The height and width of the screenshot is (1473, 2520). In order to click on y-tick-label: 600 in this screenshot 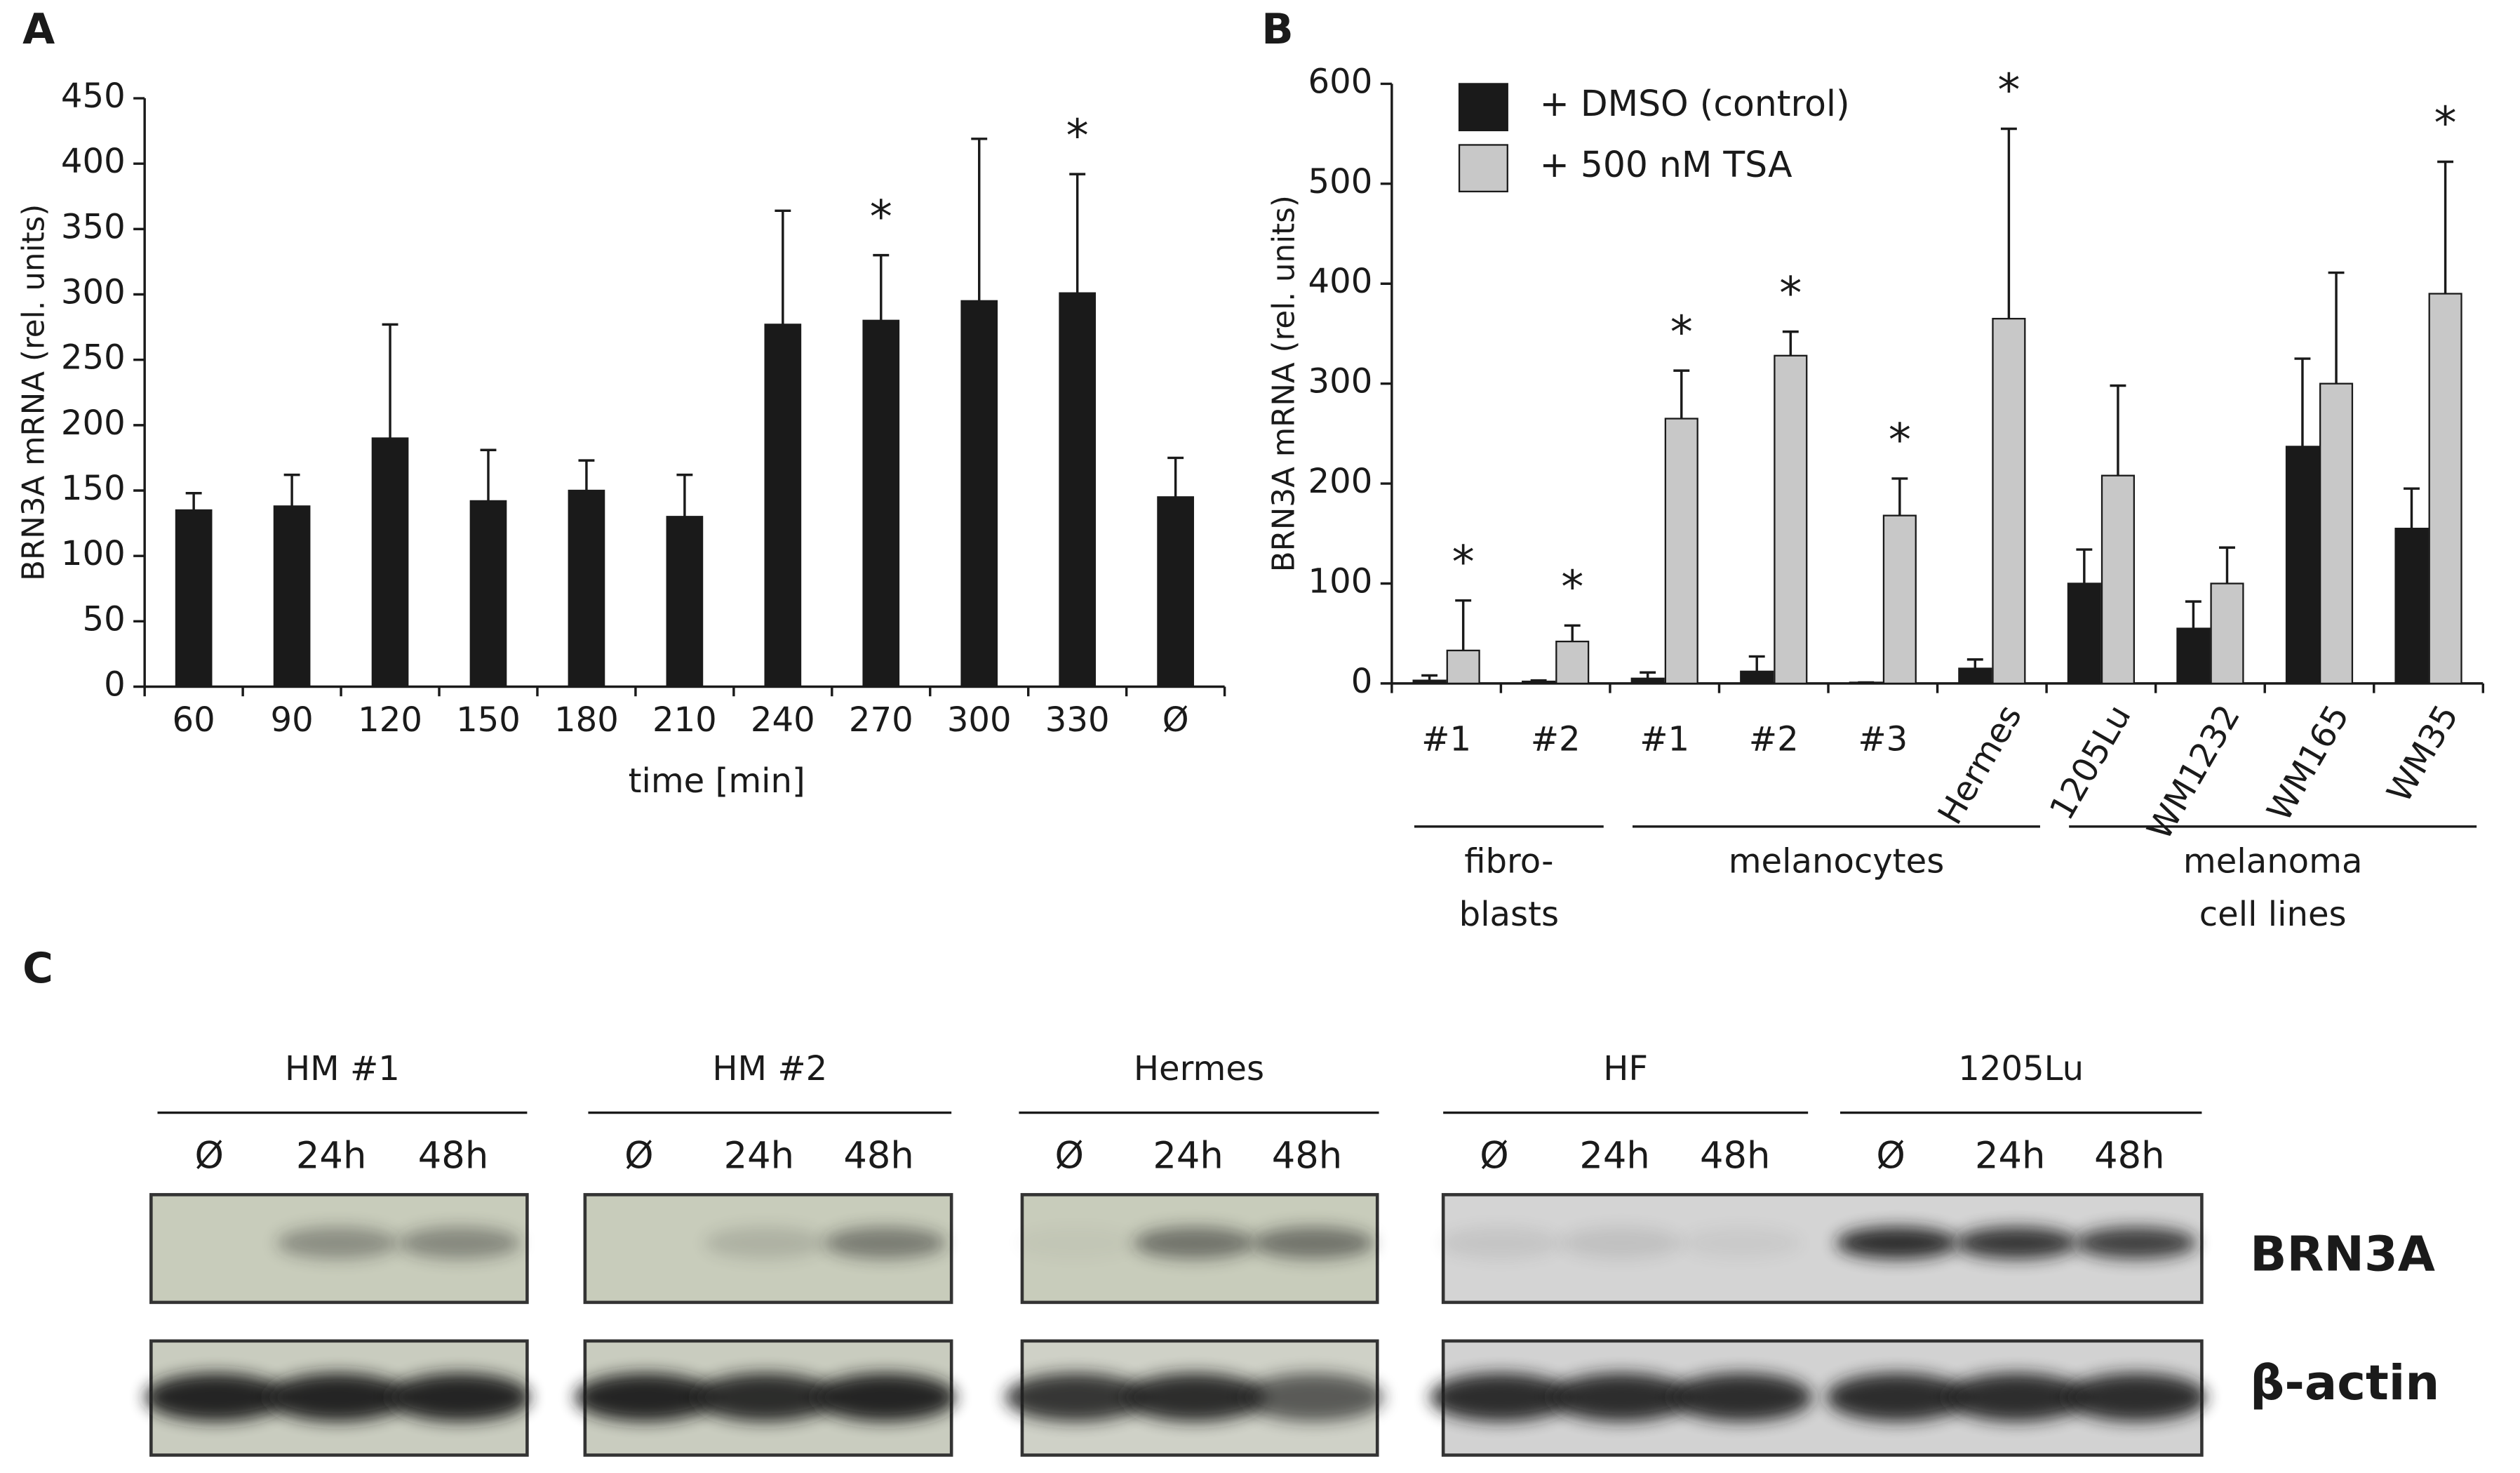, I will do `click(1340, 81)`.